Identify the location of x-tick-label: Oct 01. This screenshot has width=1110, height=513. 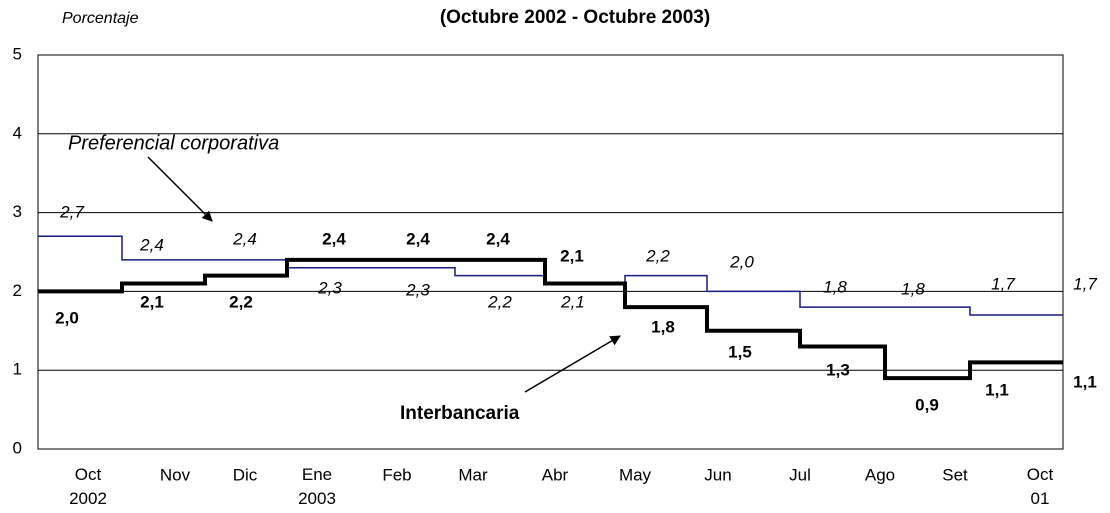
(1040, 486).